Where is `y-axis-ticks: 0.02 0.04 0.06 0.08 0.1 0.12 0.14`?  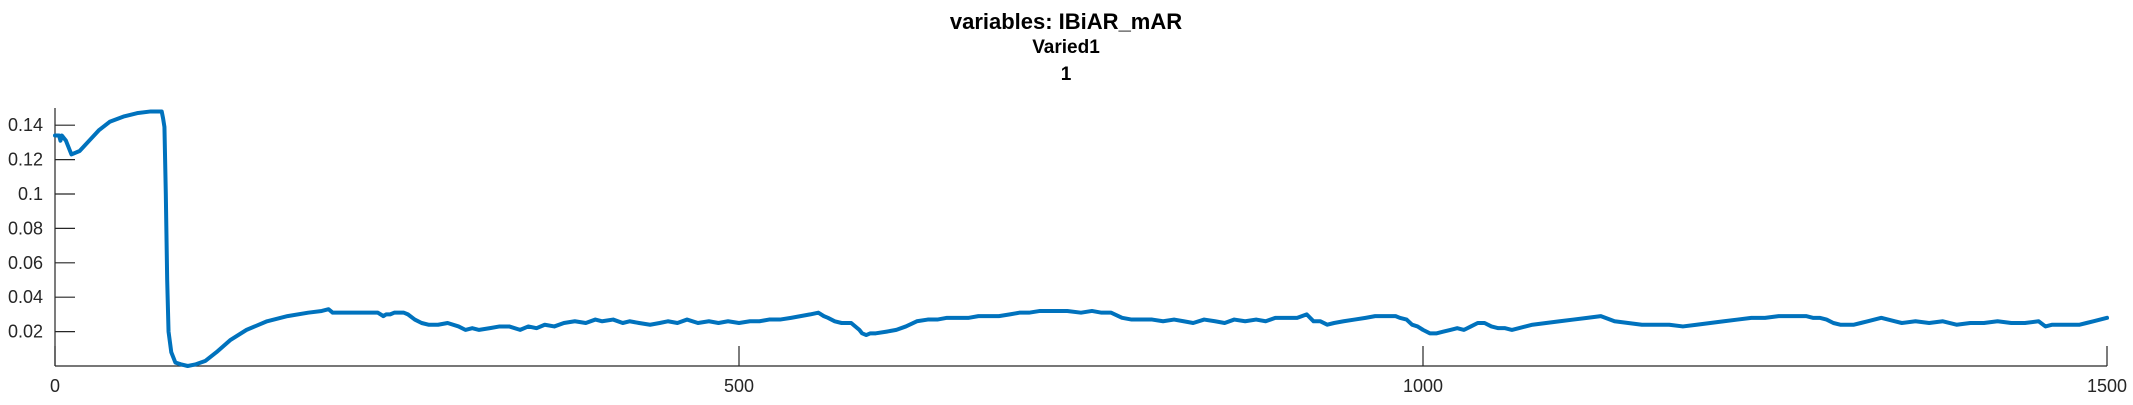 y-axis-ticks: 0.02 0.04 0.06 0.08 0.1 0.12 0.14 is located at coordinates (41, 228).